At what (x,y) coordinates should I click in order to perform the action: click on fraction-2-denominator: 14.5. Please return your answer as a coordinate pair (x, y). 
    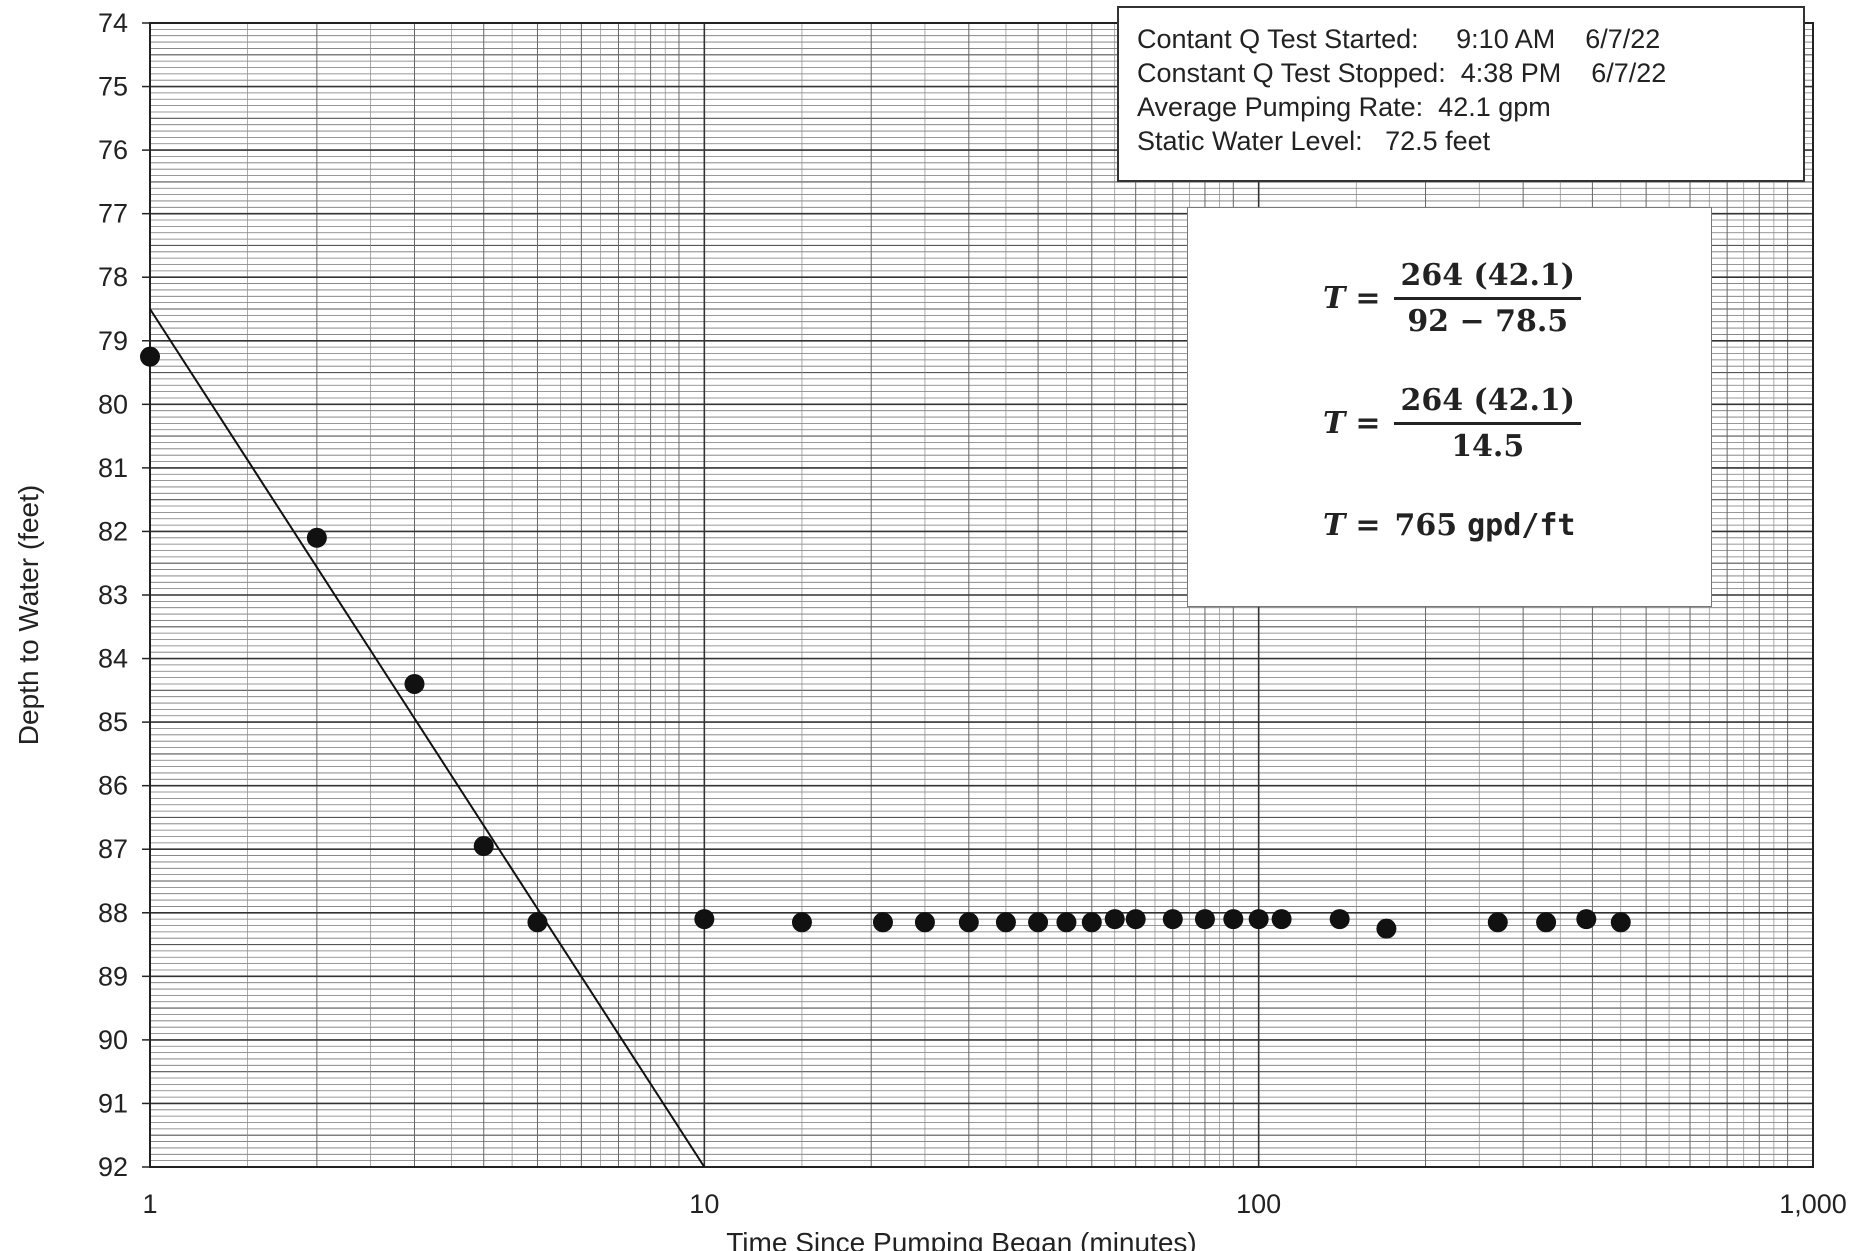
    Looking at the image, I should click on (1488, 446).